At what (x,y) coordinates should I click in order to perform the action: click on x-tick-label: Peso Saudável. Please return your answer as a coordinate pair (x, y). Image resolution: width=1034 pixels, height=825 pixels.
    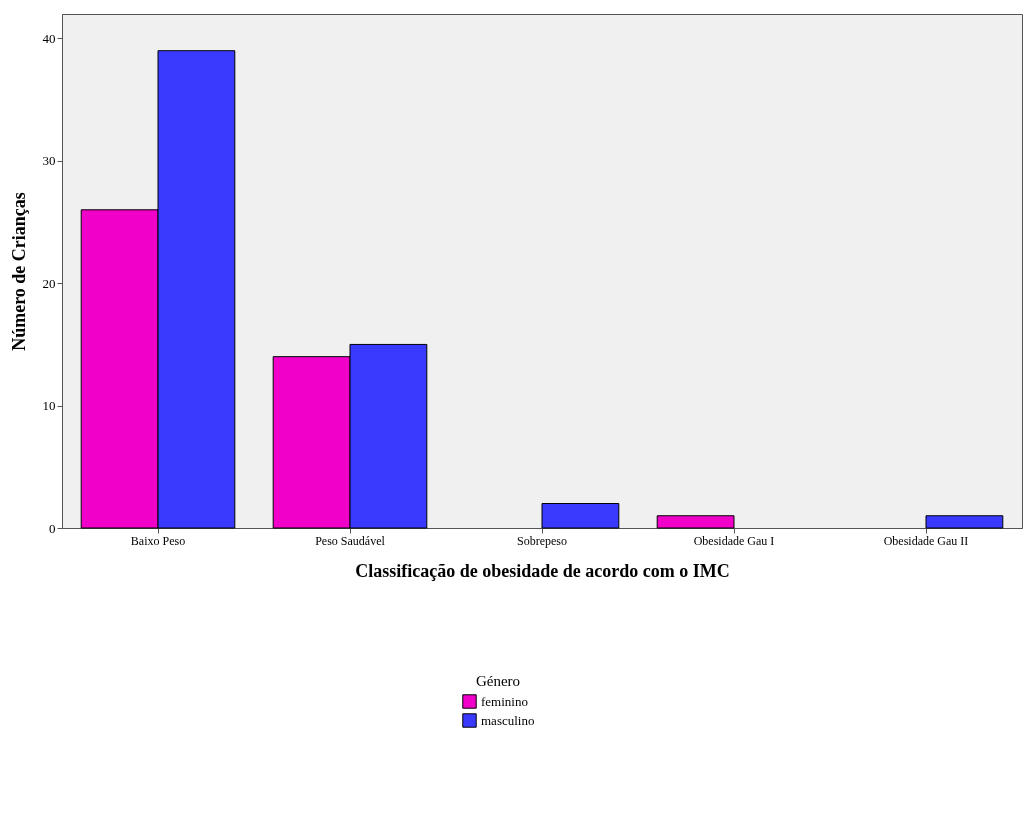
    Looking at the image, I should click on (350, 540).